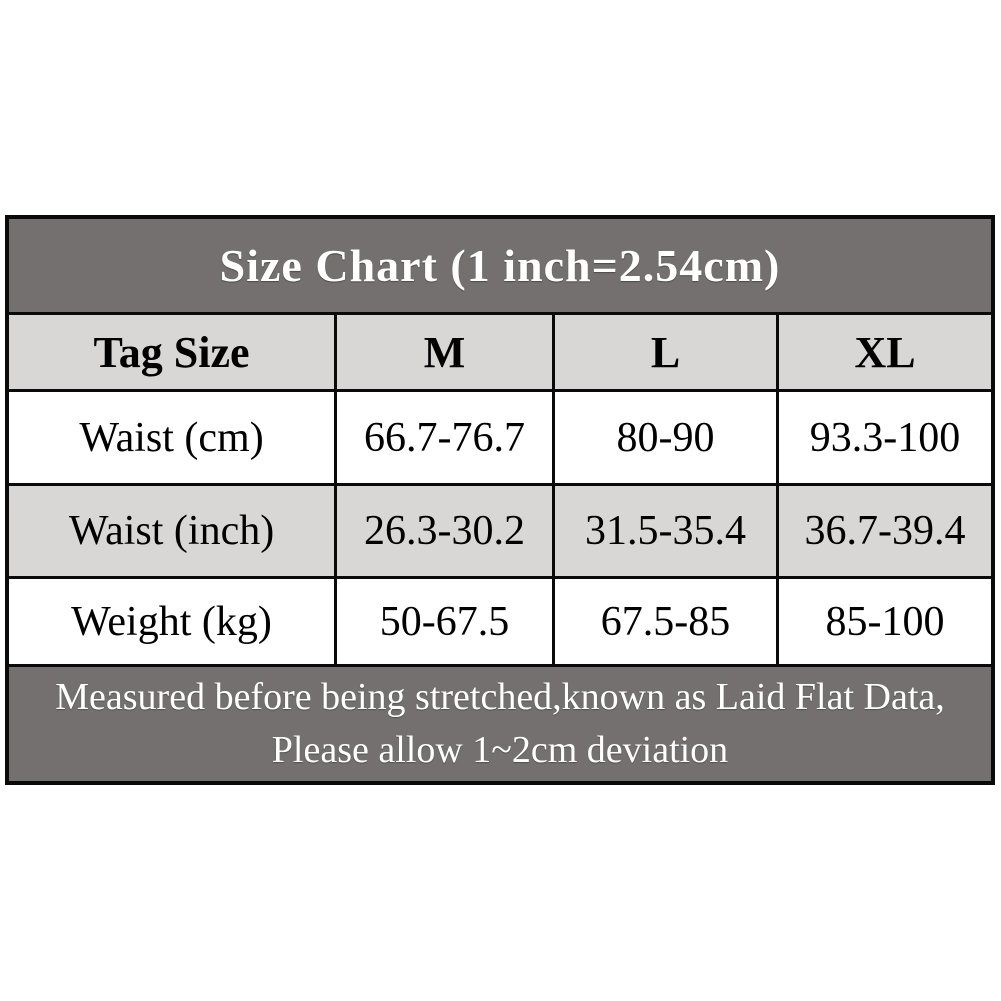 The width and height of the screenshot is (1001, 1001). Describe the element at coordinates (666, 437) in the screenshot. I see `waist-cm-value-l: 80-90` at that location.